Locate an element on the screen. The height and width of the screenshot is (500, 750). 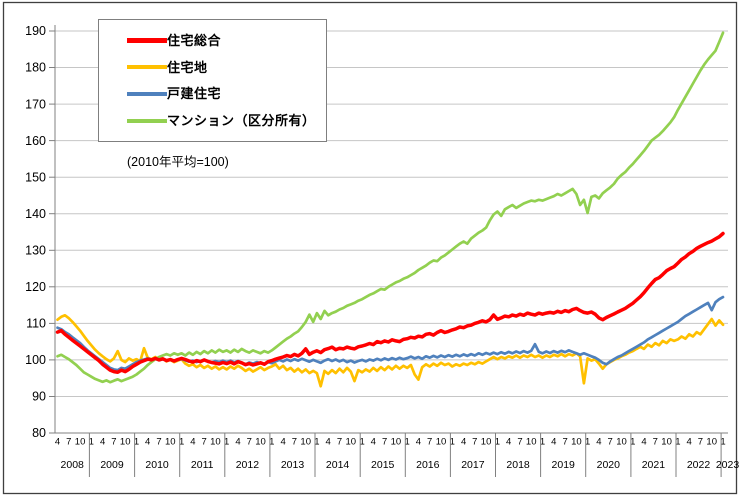
svg-text: 180 is located at coordinates (35, 68).